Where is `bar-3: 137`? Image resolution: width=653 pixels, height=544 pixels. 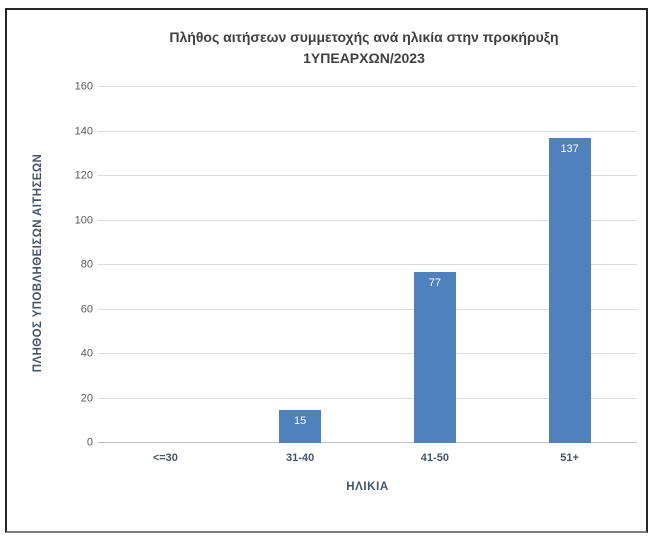 bar-3: 137 is located at coordinates (569, 290).